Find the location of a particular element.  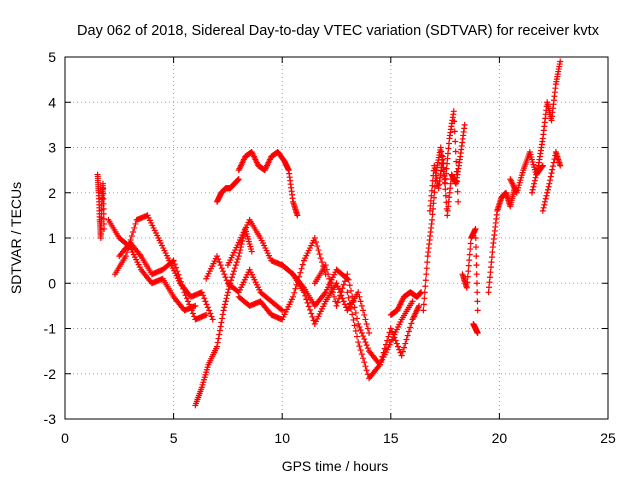

y-tick-label: 2 is located at coordinates (52, 193).